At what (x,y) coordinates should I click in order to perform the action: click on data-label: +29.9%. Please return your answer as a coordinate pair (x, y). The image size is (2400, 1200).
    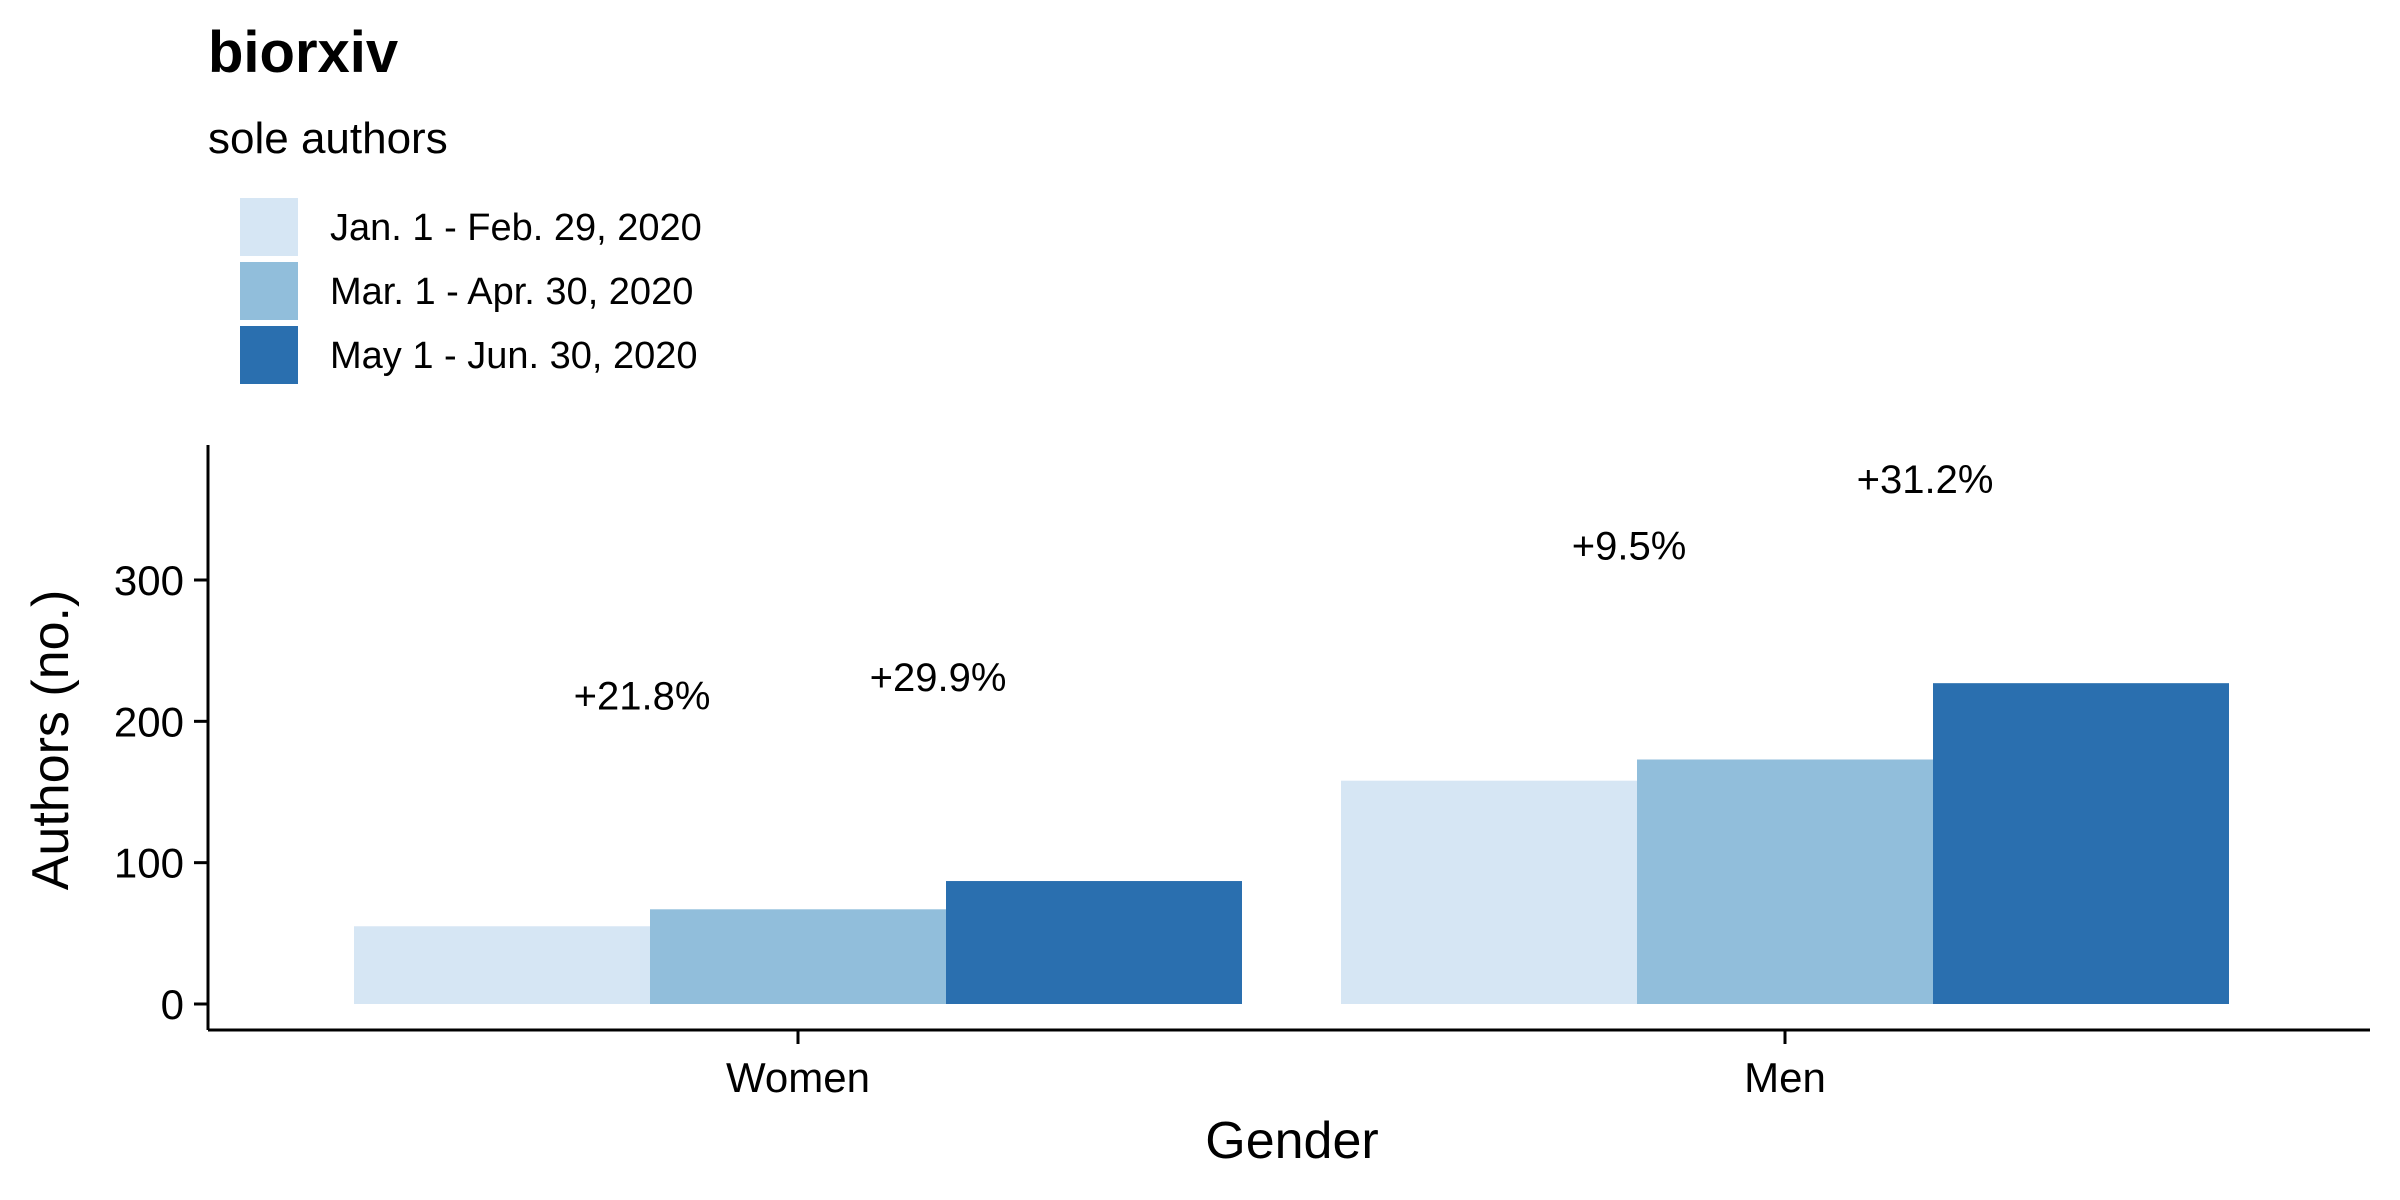
    Looking at the image, I should click on (938, 678).